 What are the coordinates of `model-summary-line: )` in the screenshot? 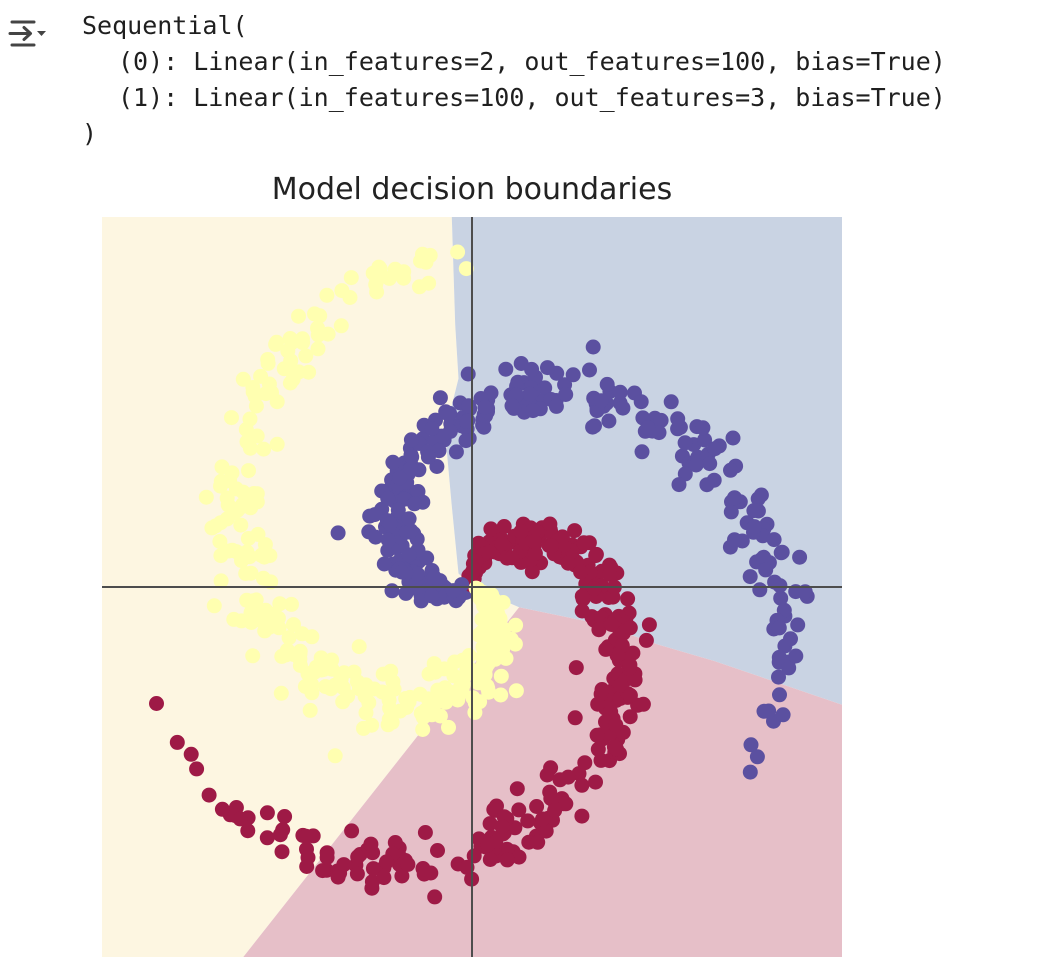 It's located at (90, 133).